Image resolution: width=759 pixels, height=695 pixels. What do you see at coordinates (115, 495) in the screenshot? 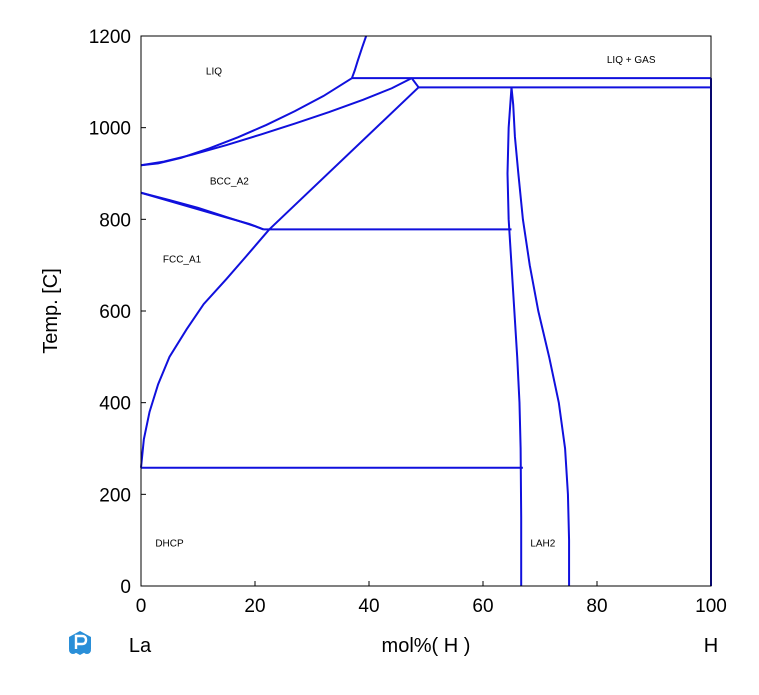
I see `y-tick-label: 200` at bounding box center [115, 495].